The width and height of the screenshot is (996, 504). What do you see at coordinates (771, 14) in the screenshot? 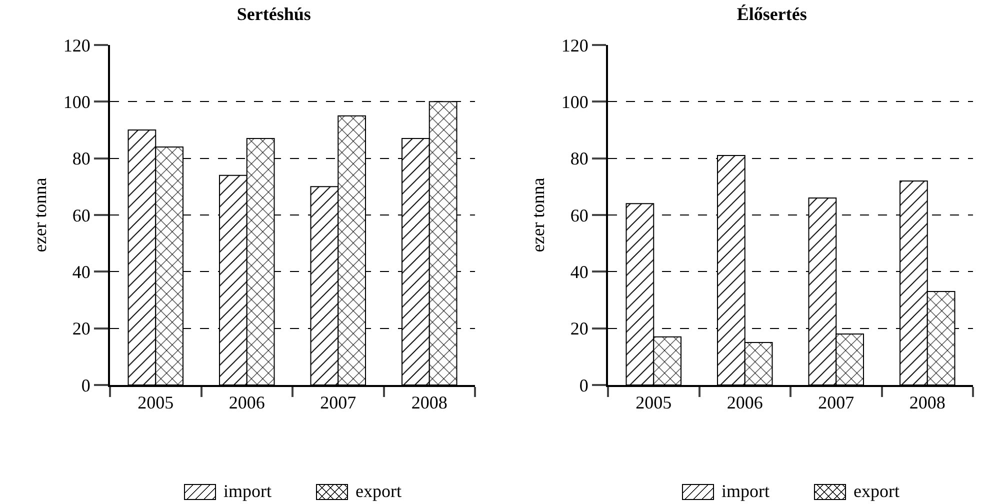
I see `chart-title: Élősertés` at bounding box center [771, 14].